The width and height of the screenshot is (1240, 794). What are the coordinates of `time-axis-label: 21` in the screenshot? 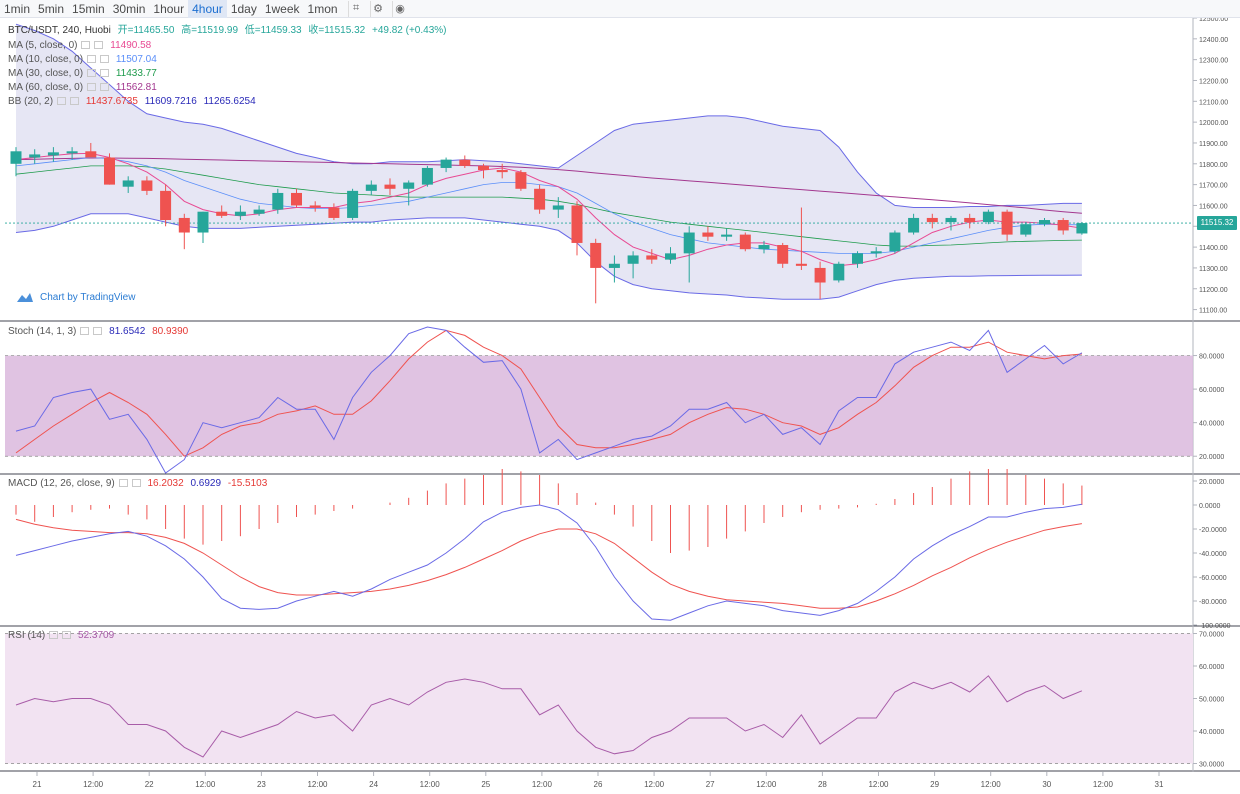 It's located at (37, 784).